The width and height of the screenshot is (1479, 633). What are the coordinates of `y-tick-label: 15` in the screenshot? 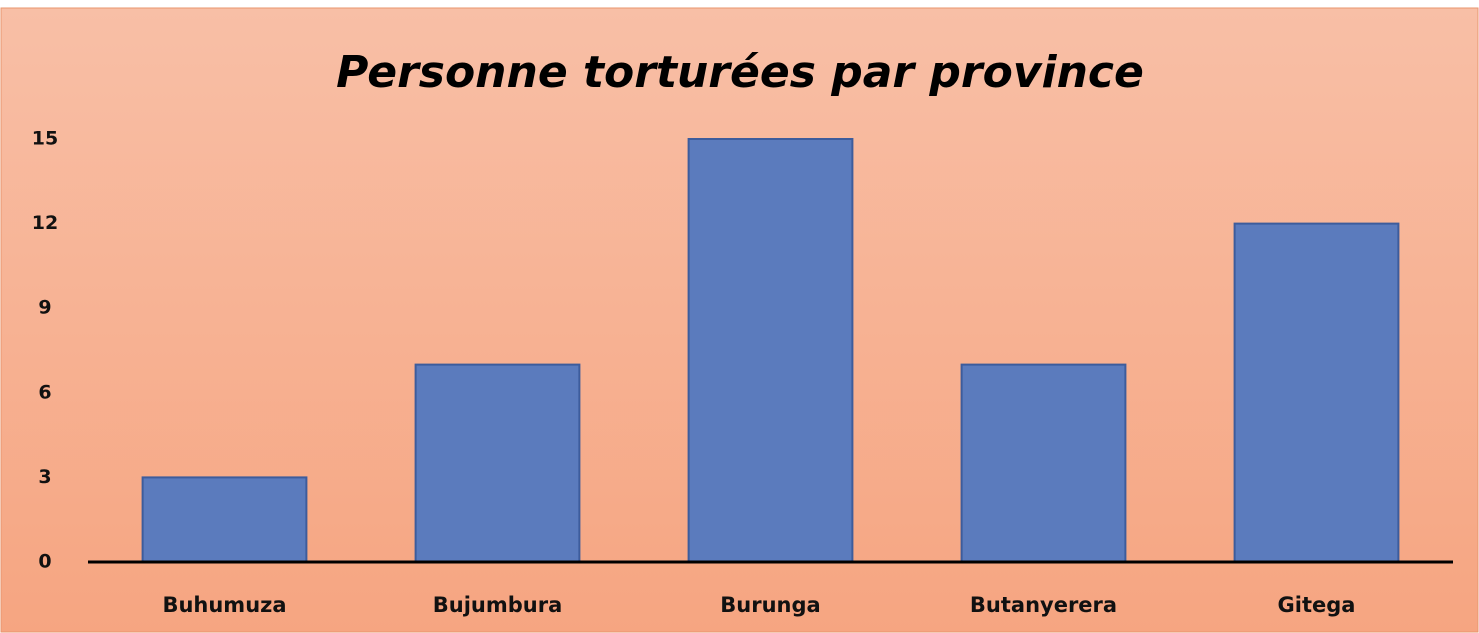 It's located at (45, 139).